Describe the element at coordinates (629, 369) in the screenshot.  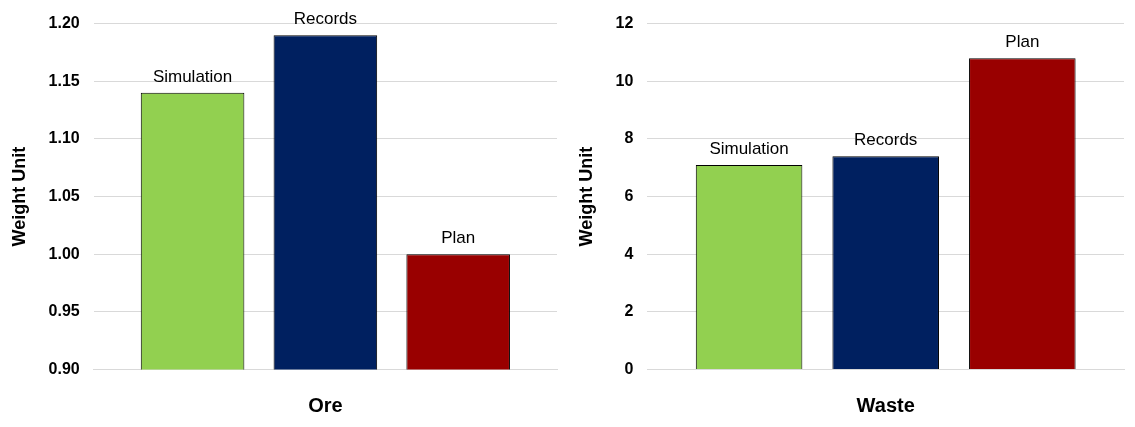
I see `y-tick-label: 0` at that location.